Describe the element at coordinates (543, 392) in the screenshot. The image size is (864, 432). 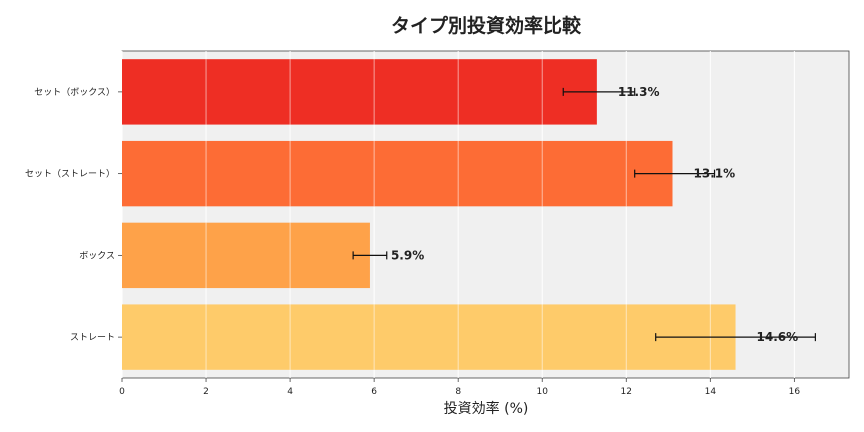
I see `x-tick-label-5: 10` at that location.